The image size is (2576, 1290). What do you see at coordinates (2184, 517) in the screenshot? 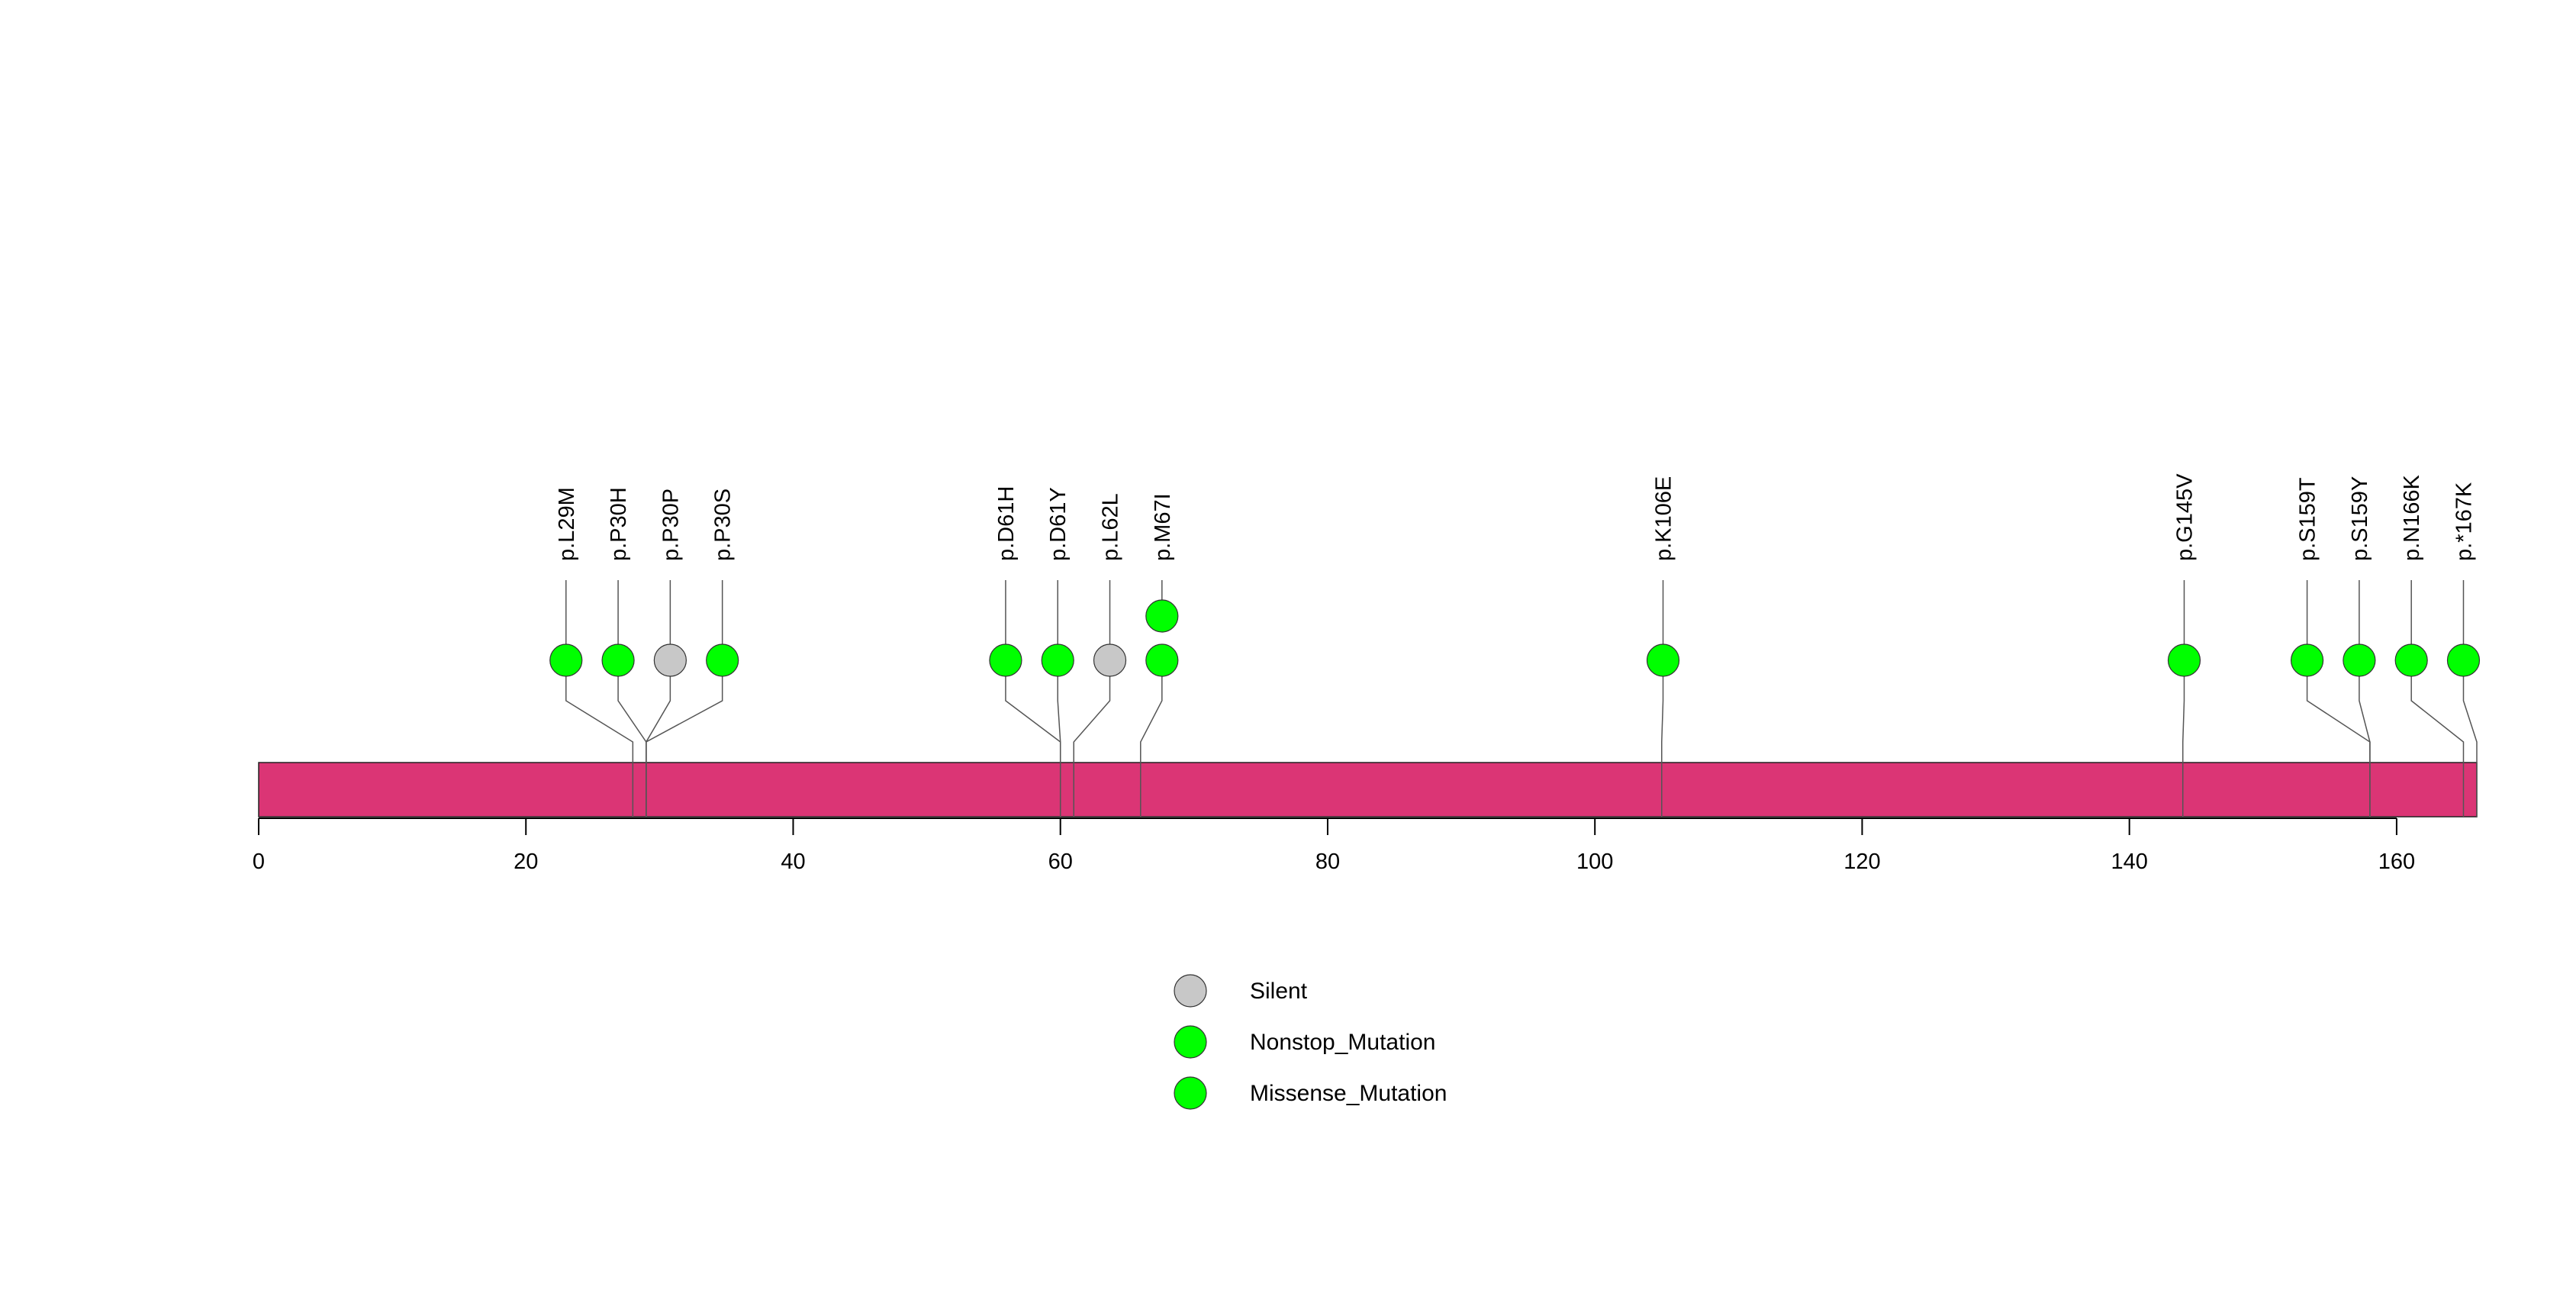
I see `mutation-label: p.G145V` at bounding box center [2184, 517].